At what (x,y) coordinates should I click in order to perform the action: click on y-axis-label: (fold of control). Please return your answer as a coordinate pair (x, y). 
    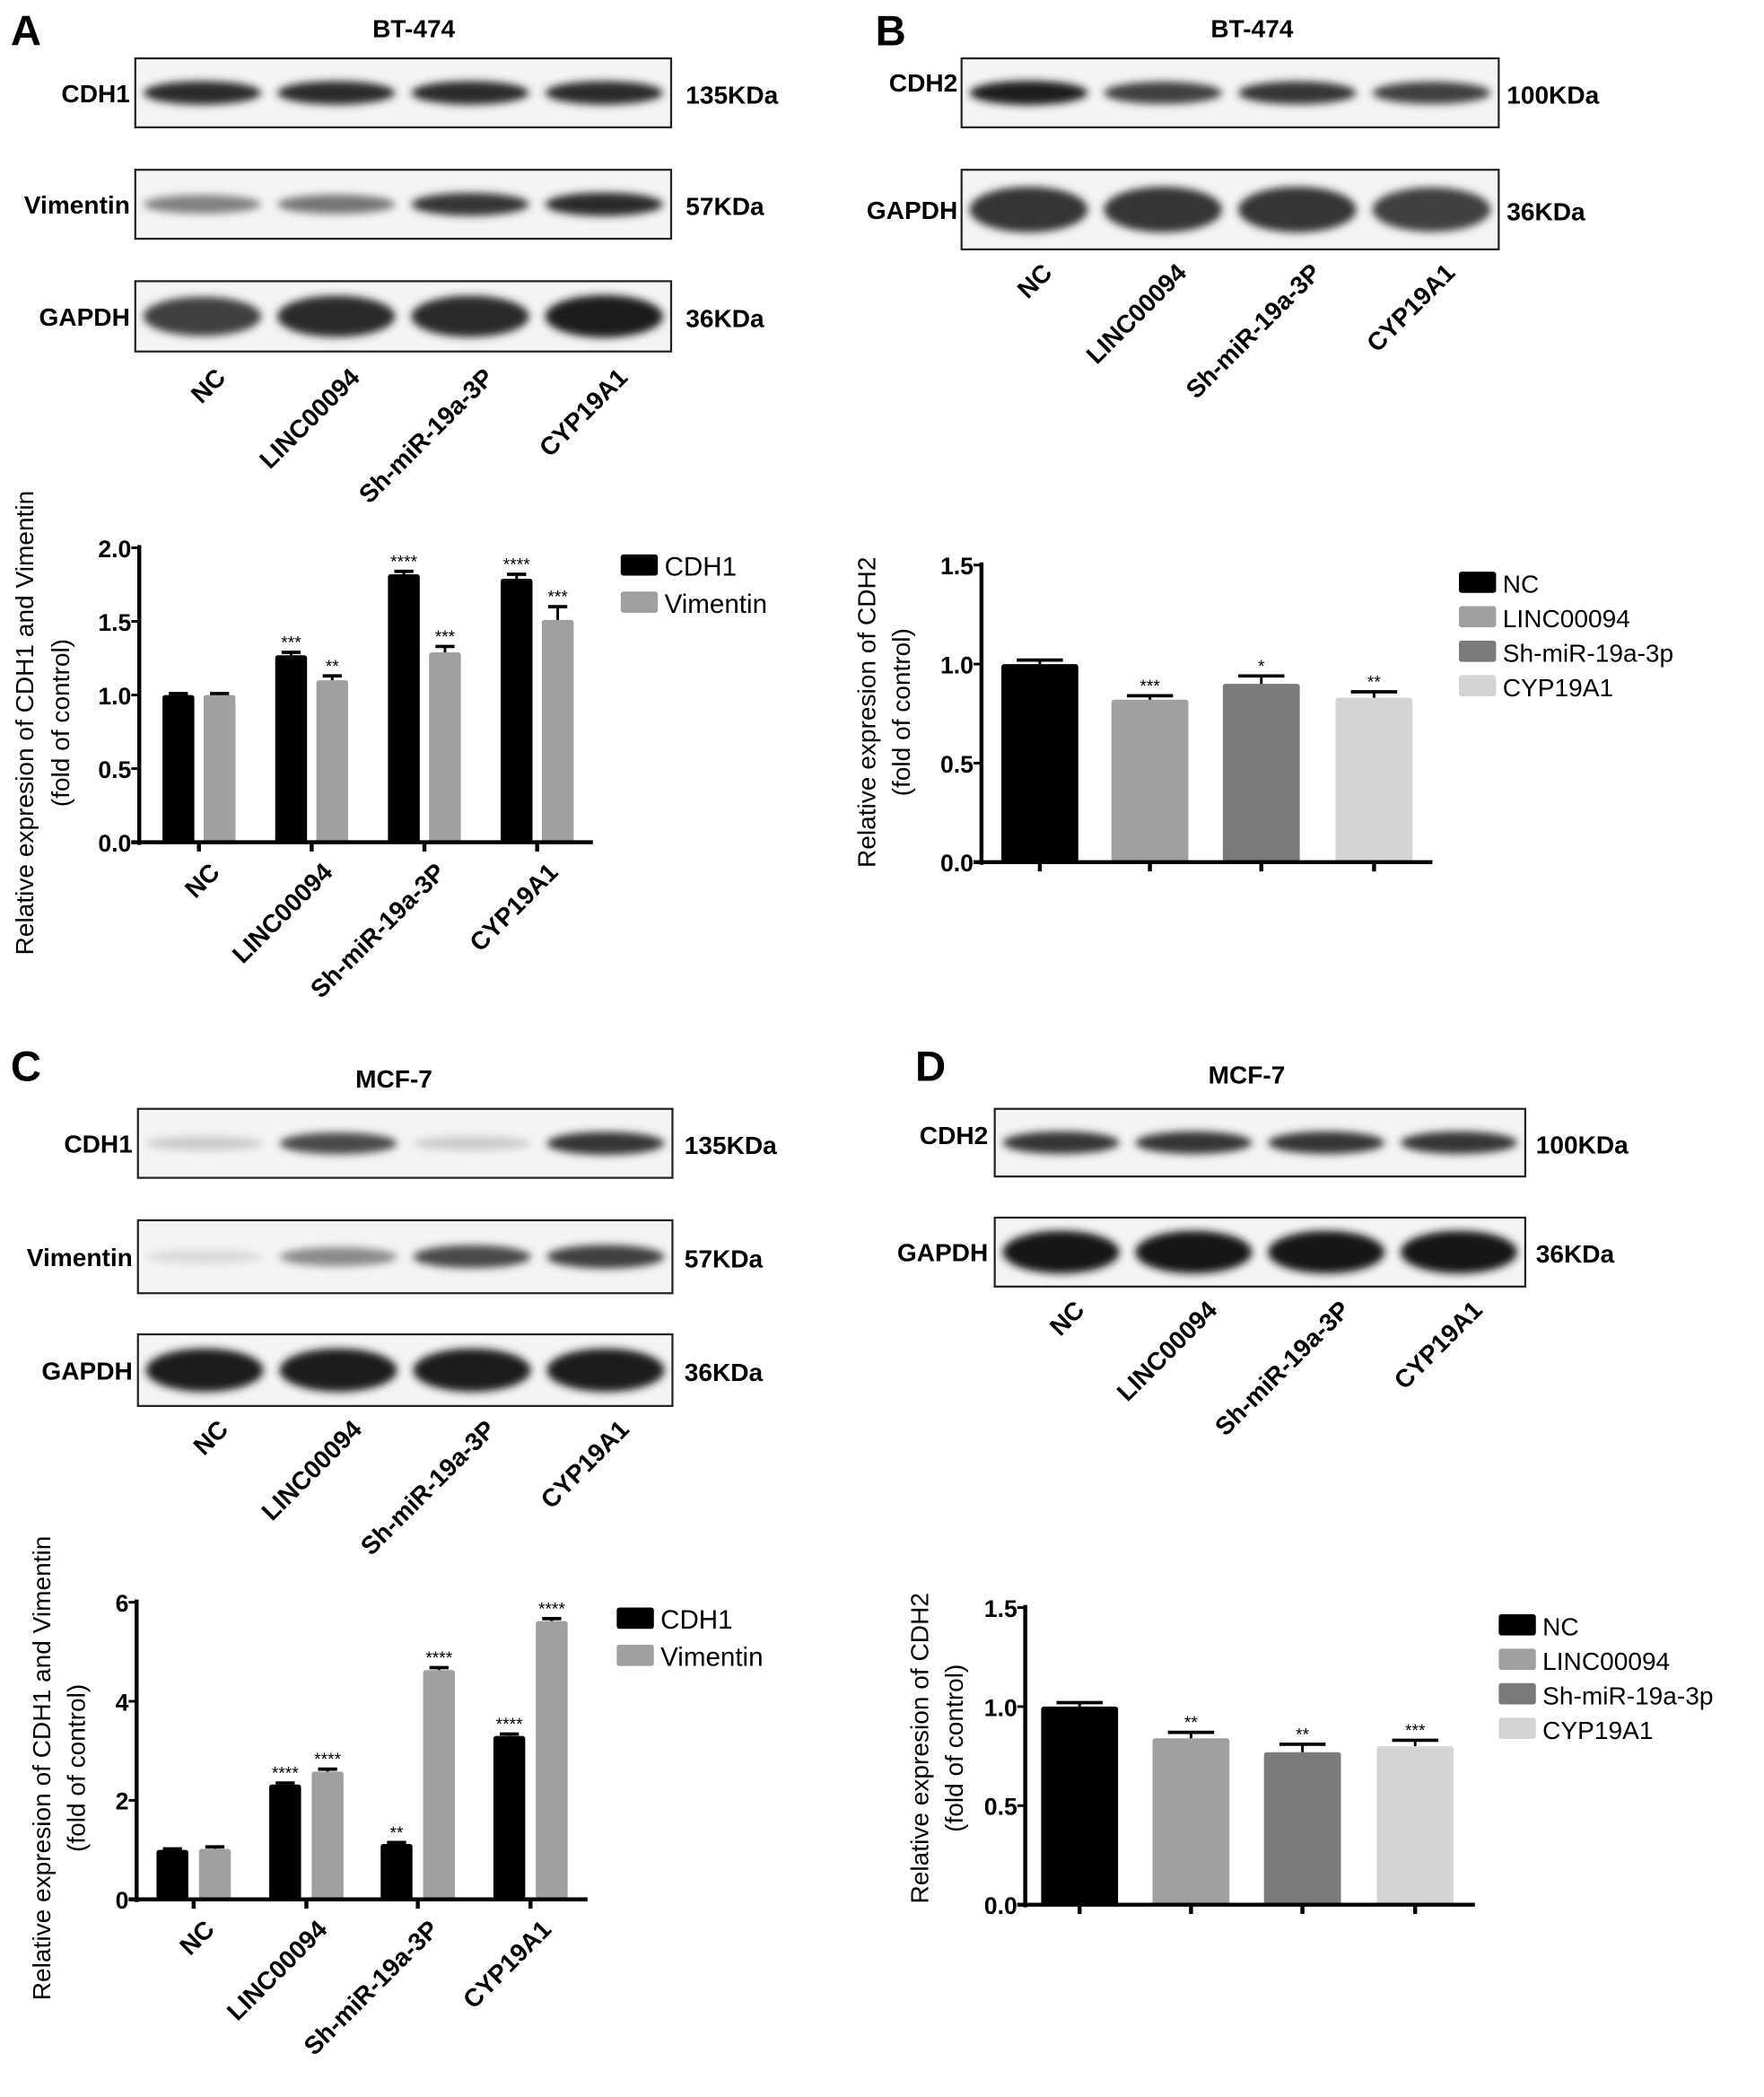
    Looking at the image, I should click on (60, 723).